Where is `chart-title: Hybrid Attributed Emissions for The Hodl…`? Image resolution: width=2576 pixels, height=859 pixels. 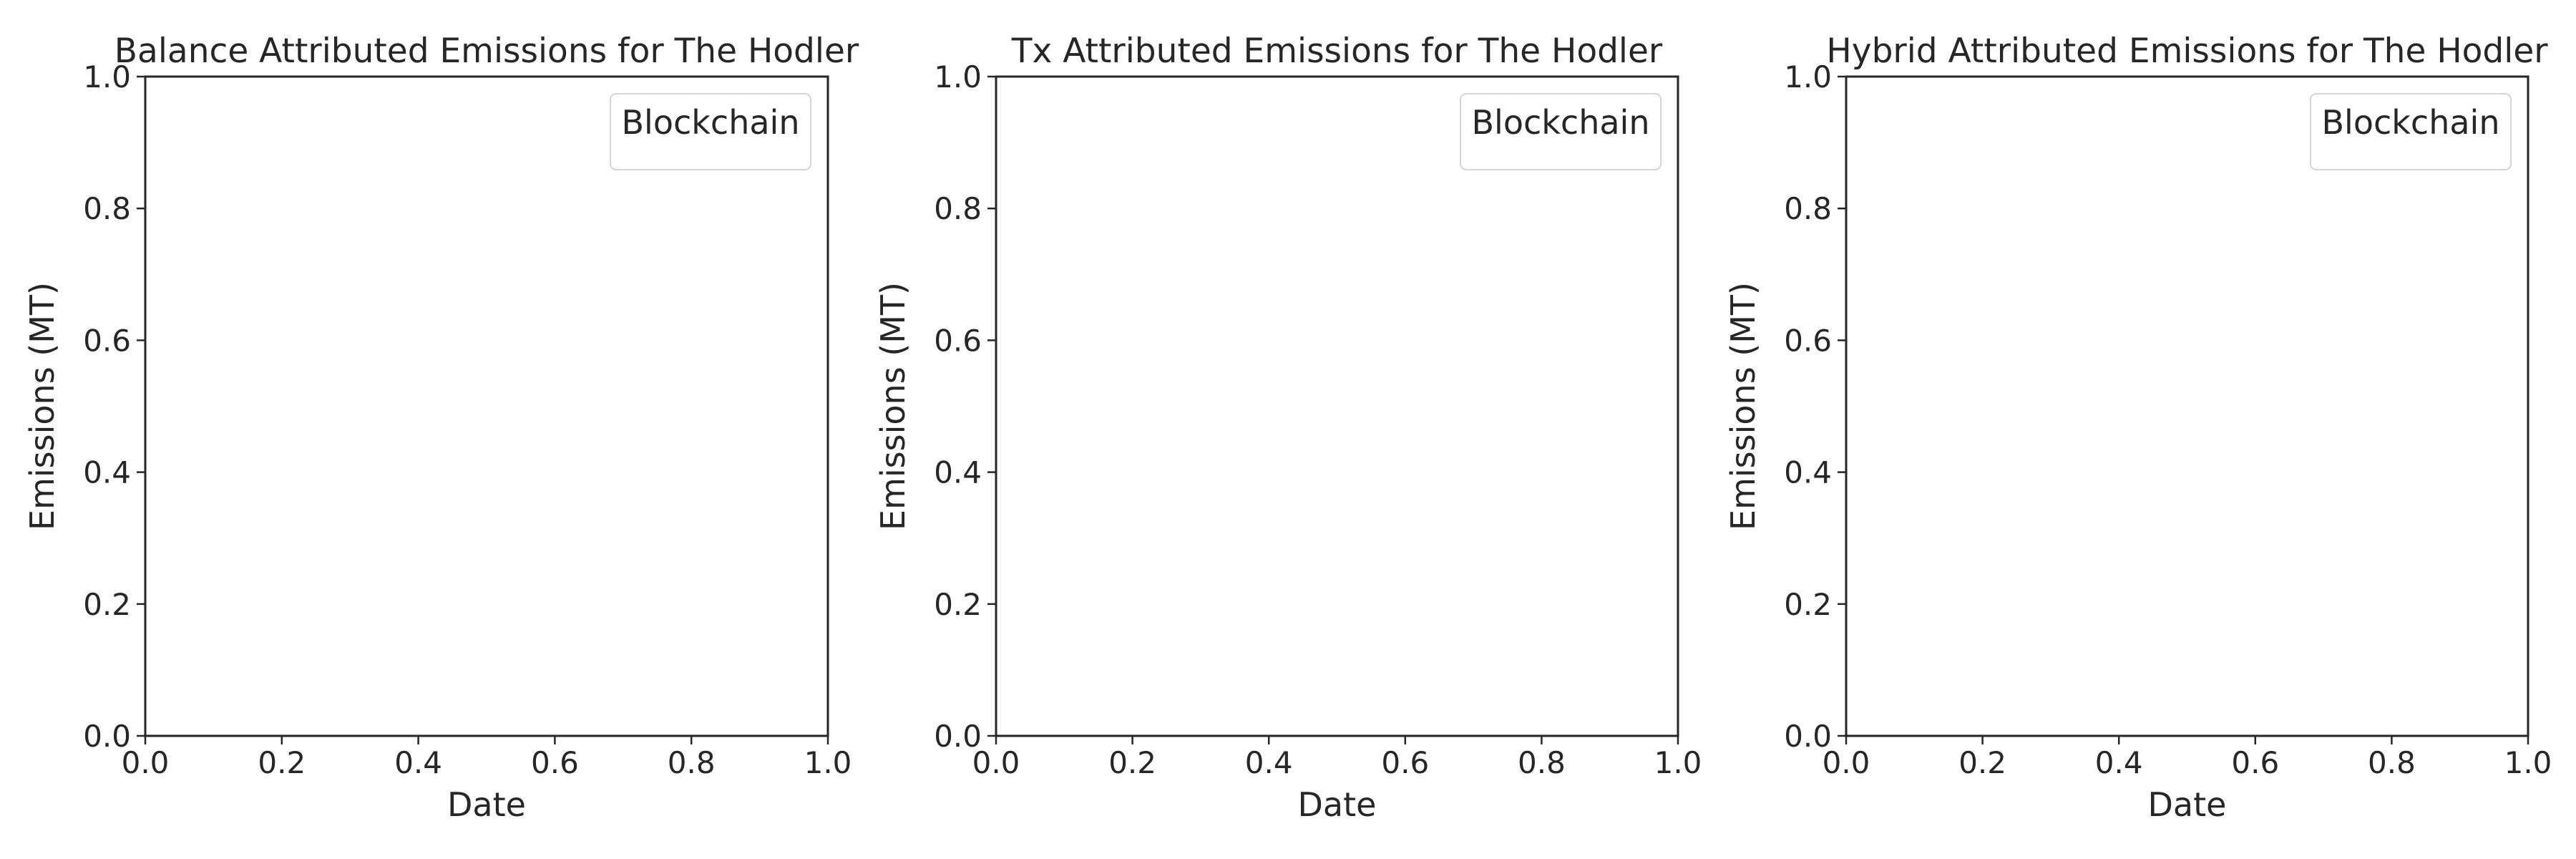 chart-title: Hybrid Attributed Emissions for The Hodl… is located at coordinates (2187, 51).